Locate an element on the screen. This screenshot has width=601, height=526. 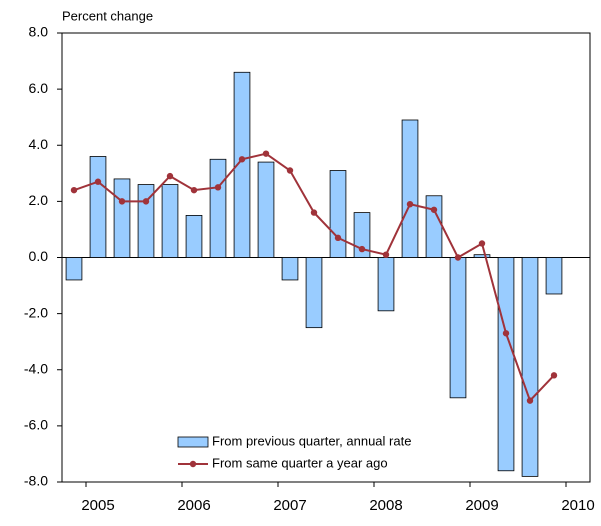
legend-label: From previous quarter, annual rate is located at coordinates (311, 440).